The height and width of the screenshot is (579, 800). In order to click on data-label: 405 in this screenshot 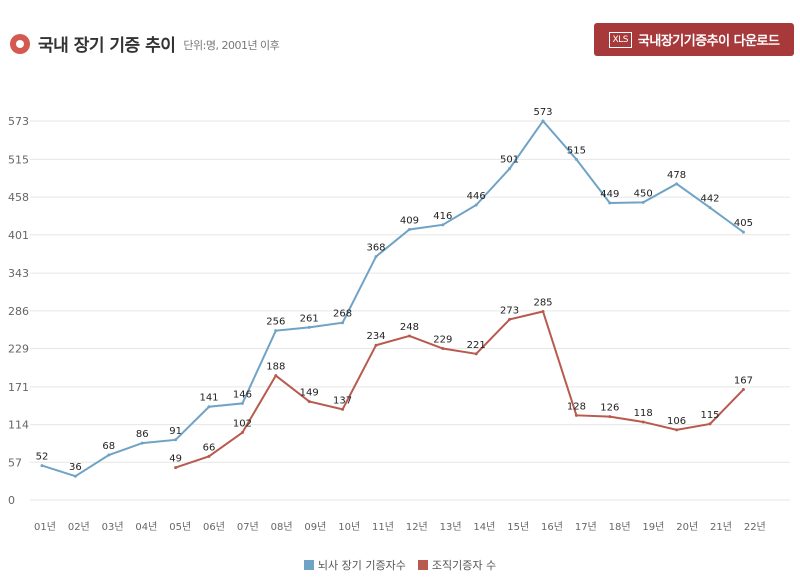, I will do `click(743, 223)`.